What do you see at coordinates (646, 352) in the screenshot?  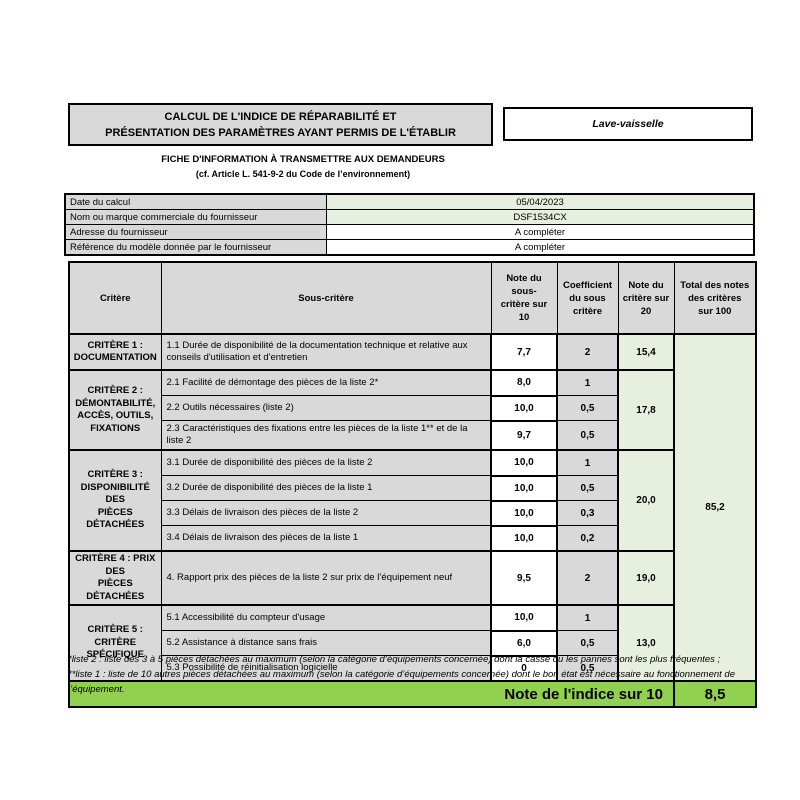 I see `criterion-1-score20: 15,4` at bounding box center [646, 352].